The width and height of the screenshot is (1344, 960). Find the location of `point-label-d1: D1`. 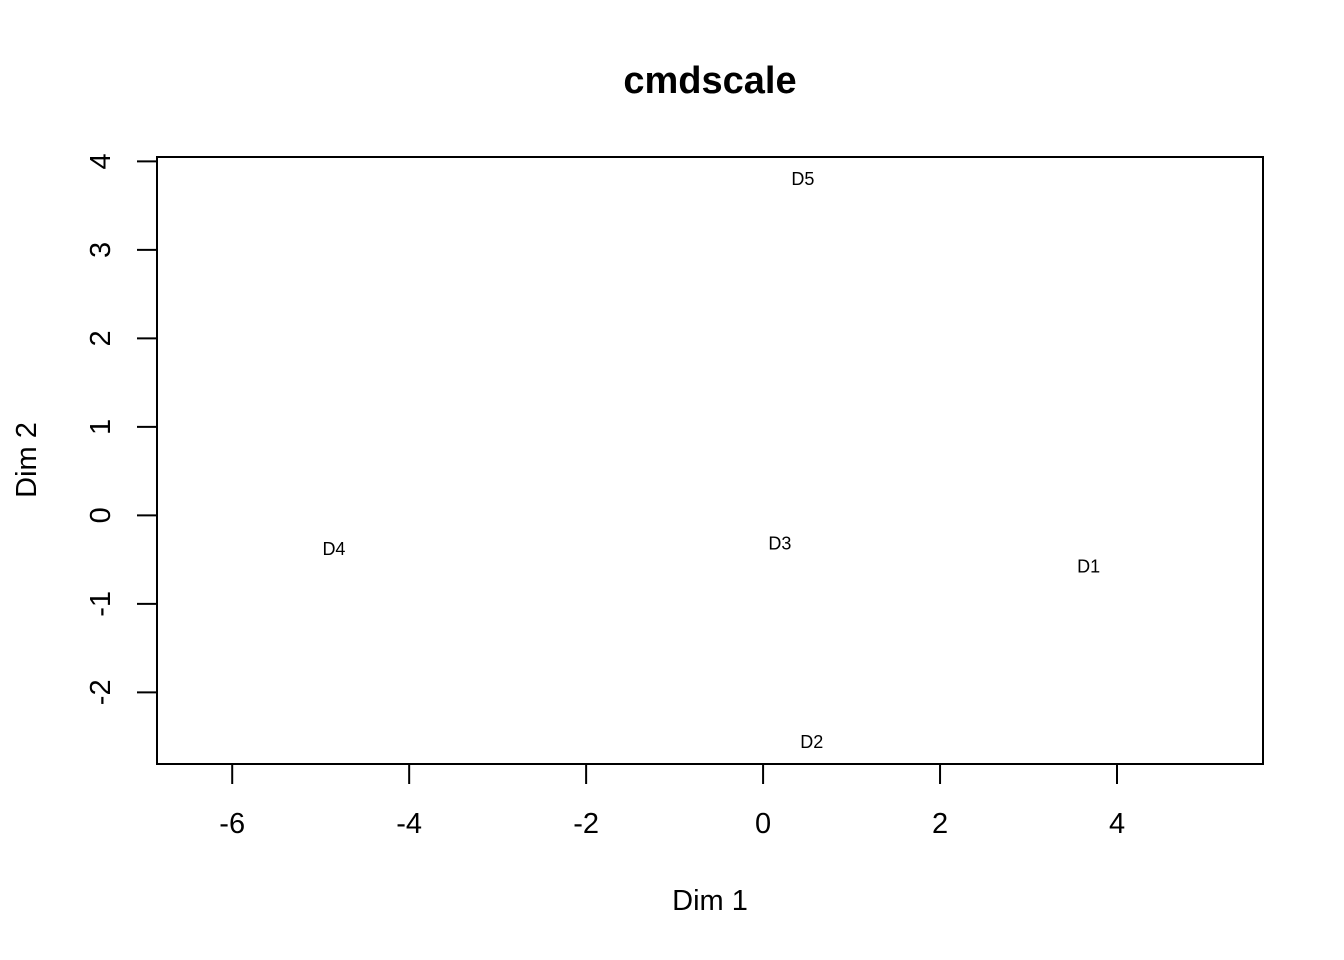

point-label-d1: D1 is located at coordinates (1088, 567).